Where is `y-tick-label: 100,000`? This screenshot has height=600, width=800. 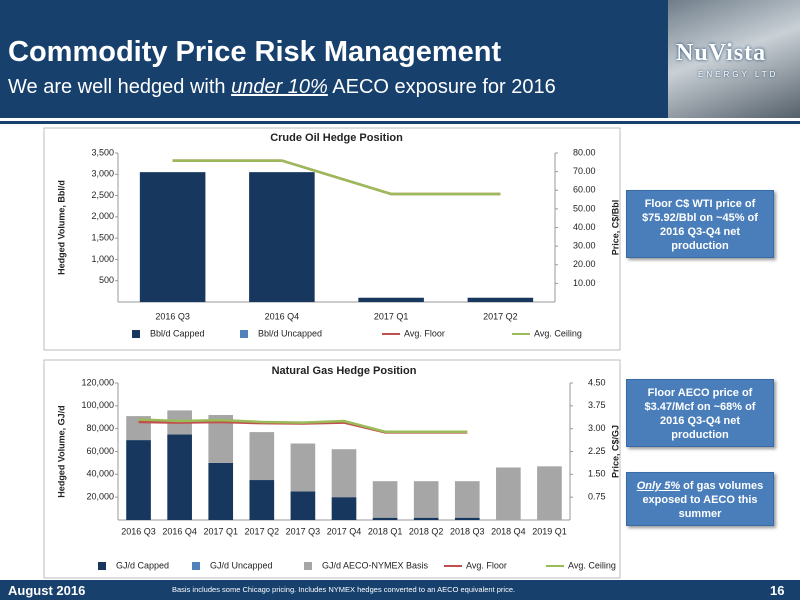 y-tick-label: 100,000 is located at coordinates (97, 405).